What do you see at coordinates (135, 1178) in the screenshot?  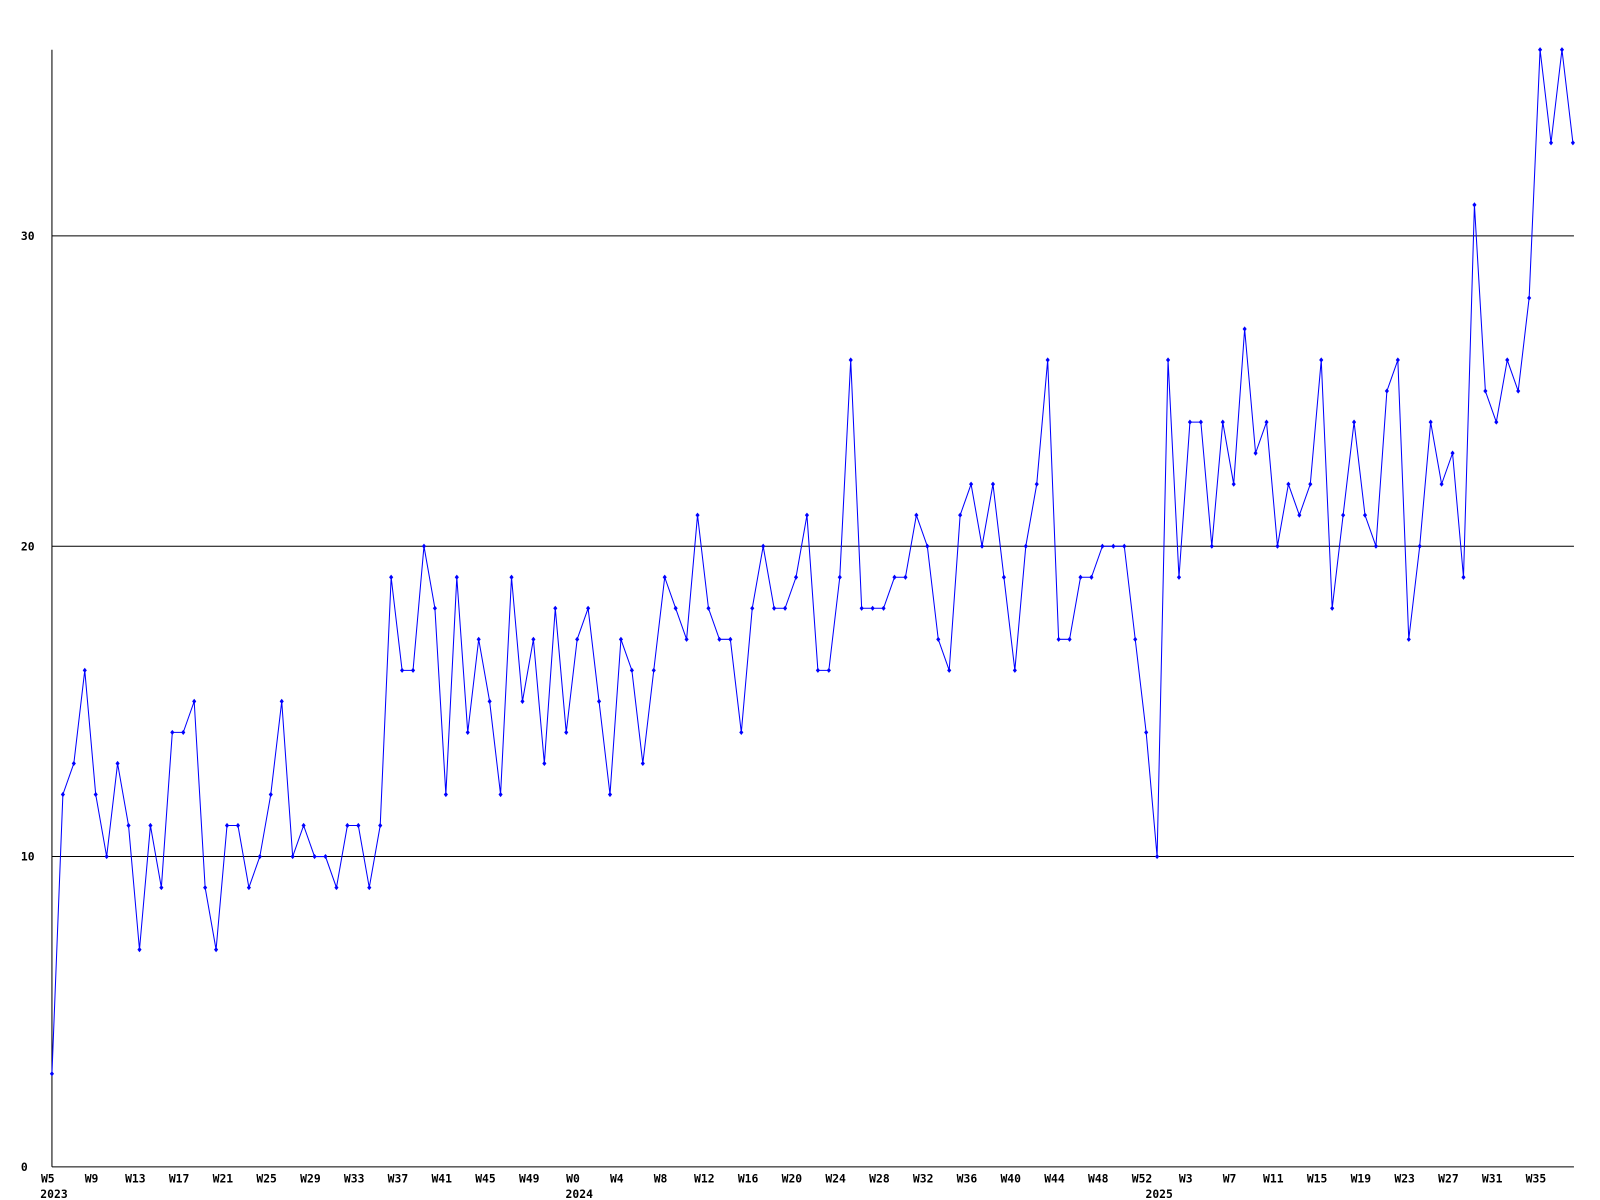 I see `x-tick-label: W13` at bounding box center [135, 1178].